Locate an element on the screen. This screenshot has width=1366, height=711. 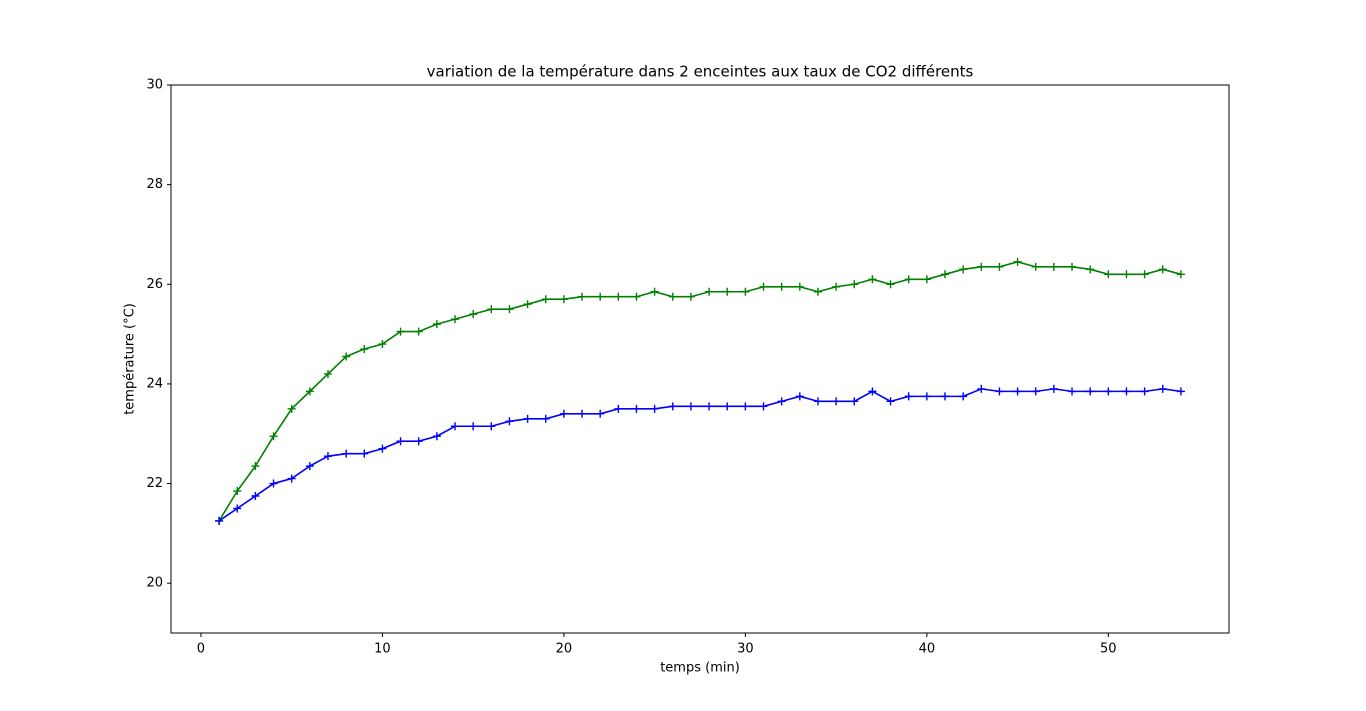
y-tick-label: 26 is located at coordinates (154, 284).